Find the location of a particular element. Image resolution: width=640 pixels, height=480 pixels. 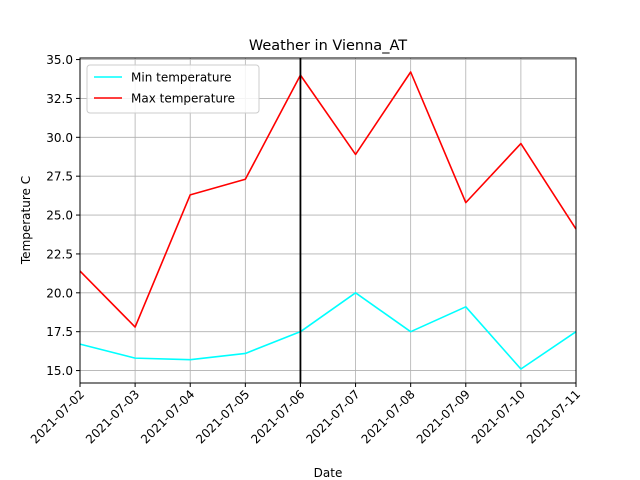

y-tick-label: 35.0 is located at coordinates (59, 60).